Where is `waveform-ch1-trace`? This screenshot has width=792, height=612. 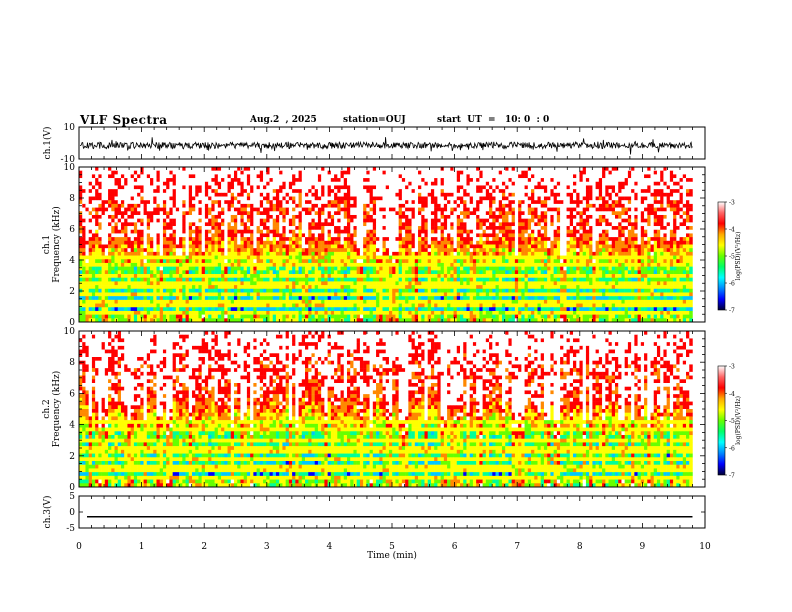 waveform-ch1-trace is located at coordinates (386, 146).